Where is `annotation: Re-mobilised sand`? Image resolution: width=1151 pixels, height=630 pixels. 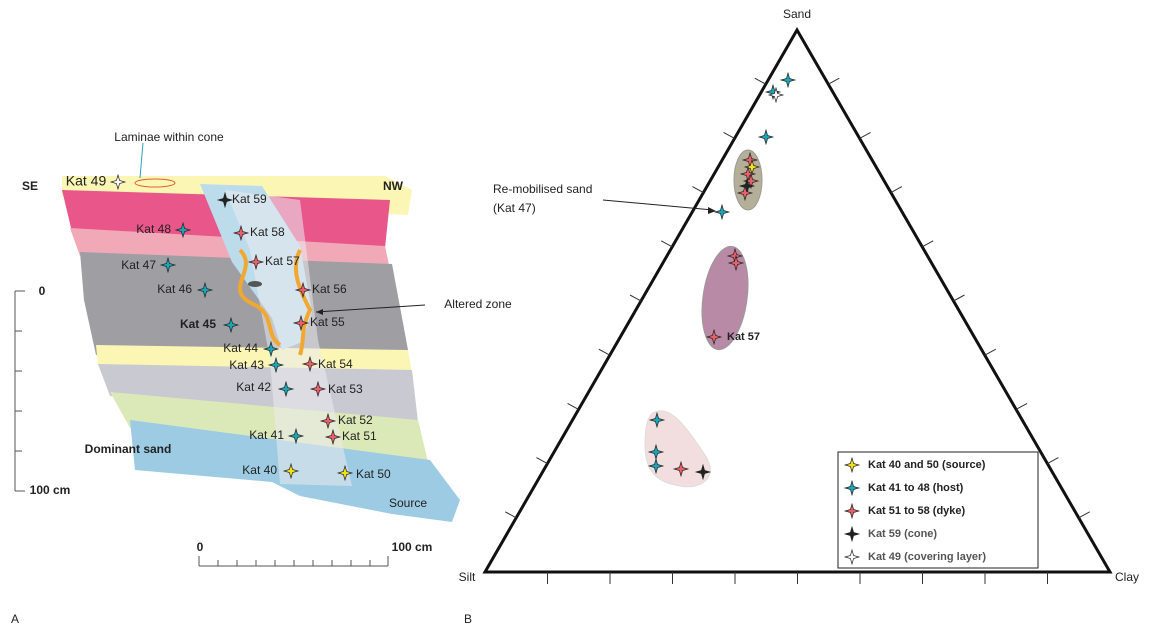 annotation: Re-mobilised sand is located at coordinates (542, 189).